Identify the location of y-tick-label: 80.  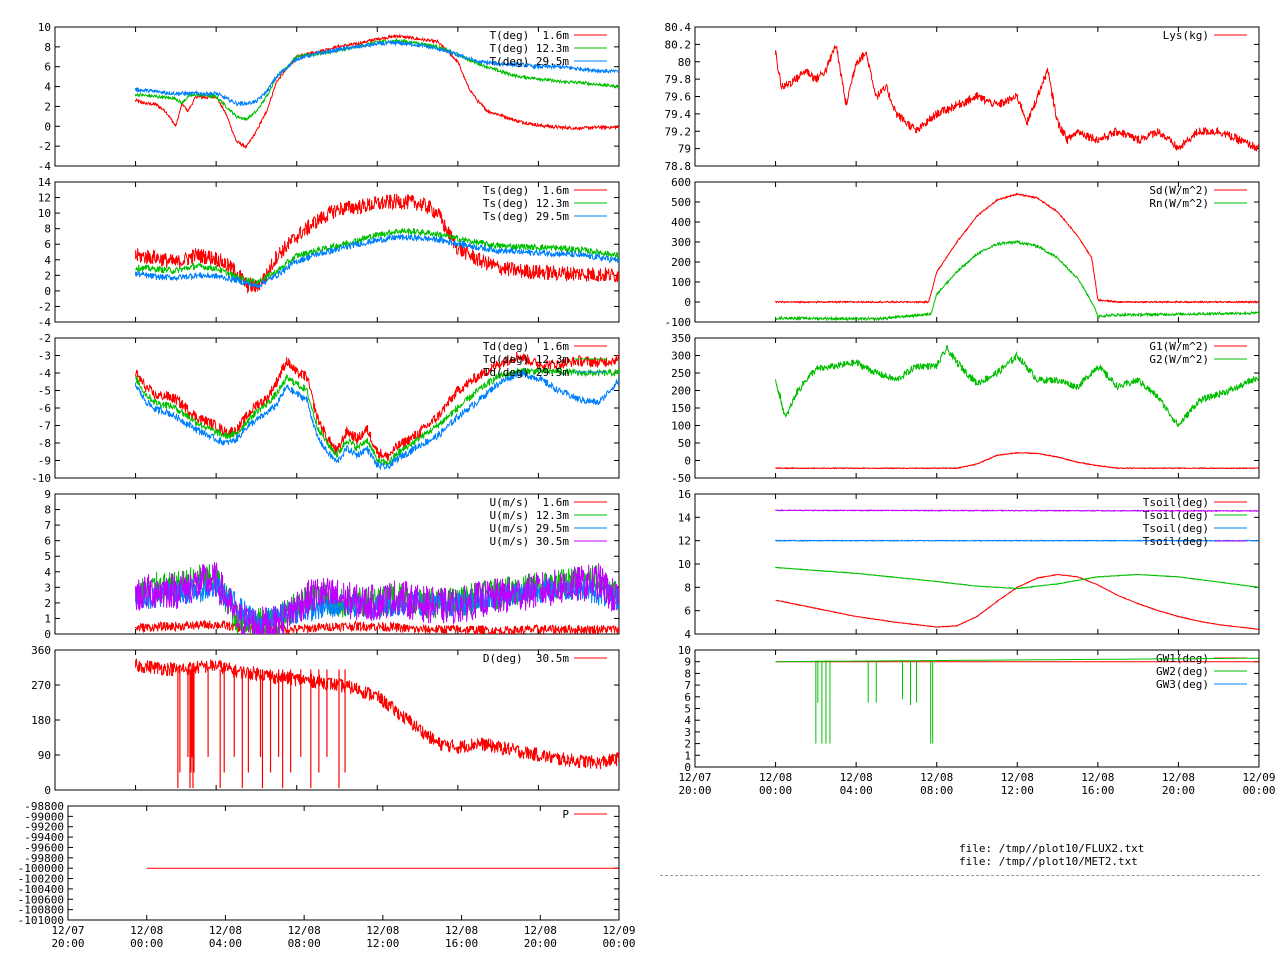
(684, 62).